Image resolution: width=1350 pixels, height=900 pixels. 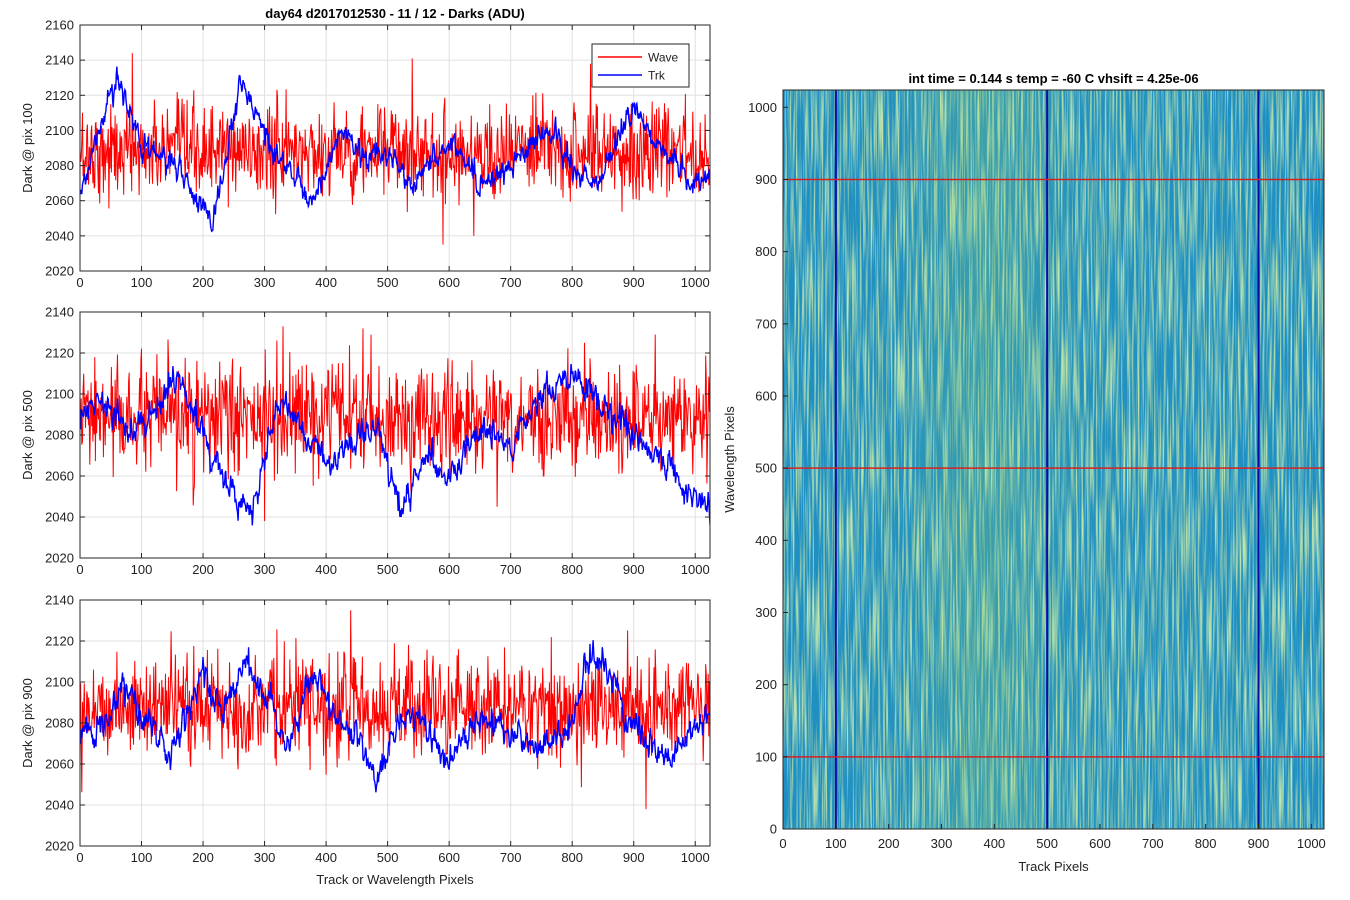 I want to click on y-tick-label: 0, so click(x=773, y=829).